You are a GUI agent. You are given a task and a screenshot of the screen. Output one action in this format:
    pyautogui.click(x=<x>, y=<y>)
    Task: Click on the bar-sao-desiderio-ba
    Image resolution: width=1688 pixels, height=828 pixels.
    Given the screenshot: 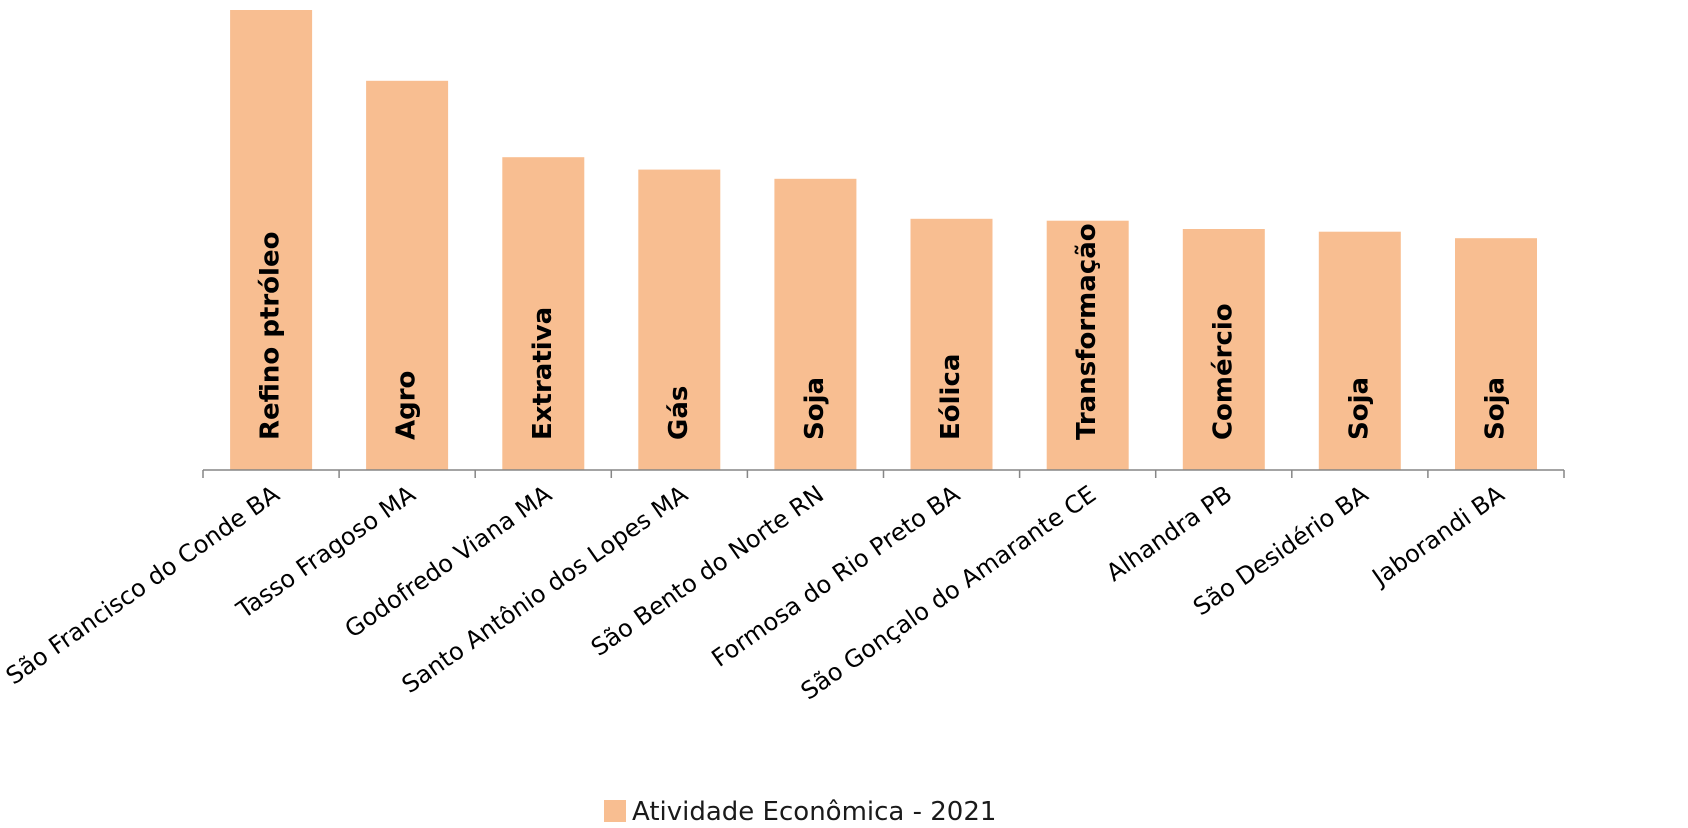 What is the action you would take?
    pyautogui.click(x=1359, y=350)
    